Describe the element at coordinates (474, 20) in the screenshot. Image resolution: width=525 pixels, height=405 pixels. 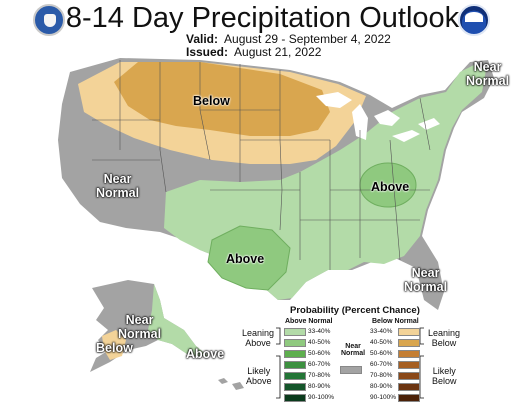
I see `noaa-logo-icon` at that location.